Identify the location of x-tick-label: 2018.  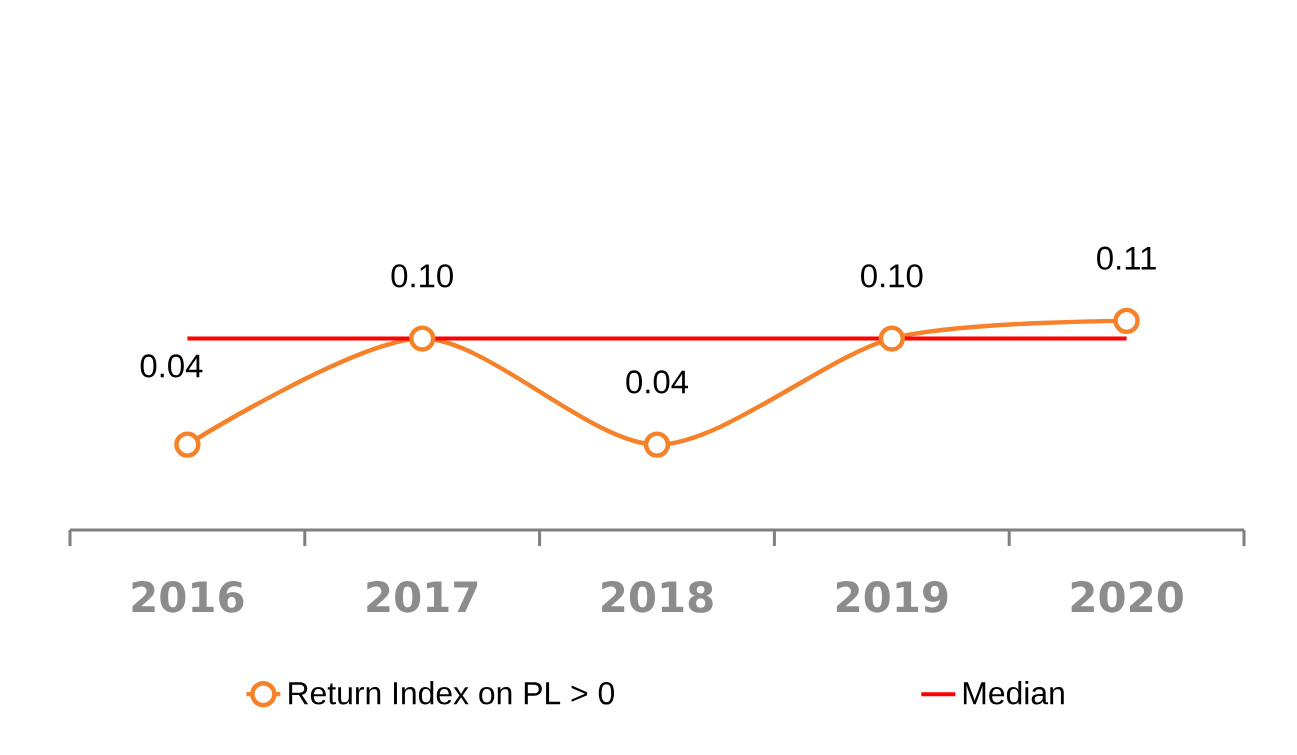
(657, 597).